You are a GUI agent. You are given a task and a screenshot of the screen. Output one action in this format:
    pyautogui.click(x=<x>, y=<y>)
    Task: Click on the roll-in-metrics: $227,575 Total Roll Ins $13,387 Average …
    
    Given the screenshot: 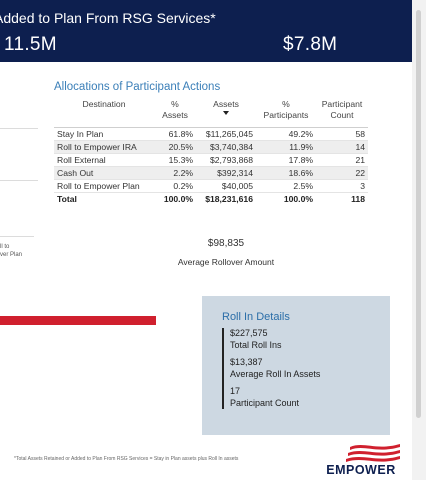 What is the action you would take?
    pyautogui.click(x=297, y=368)
    